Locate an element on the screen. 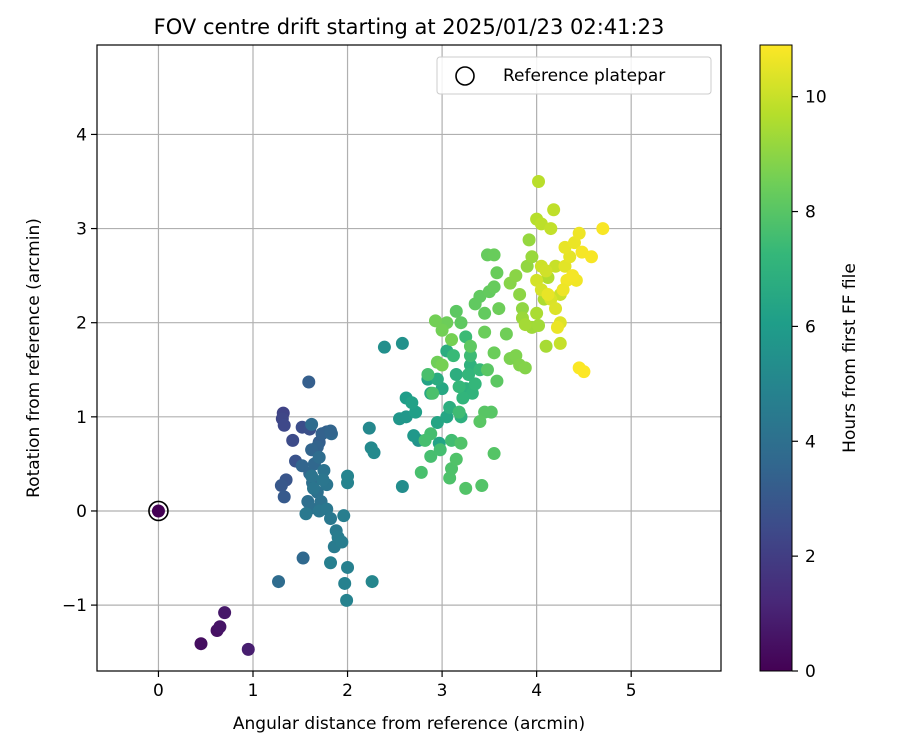  x-tick-label: 4 is located at coordinates (536, 691).